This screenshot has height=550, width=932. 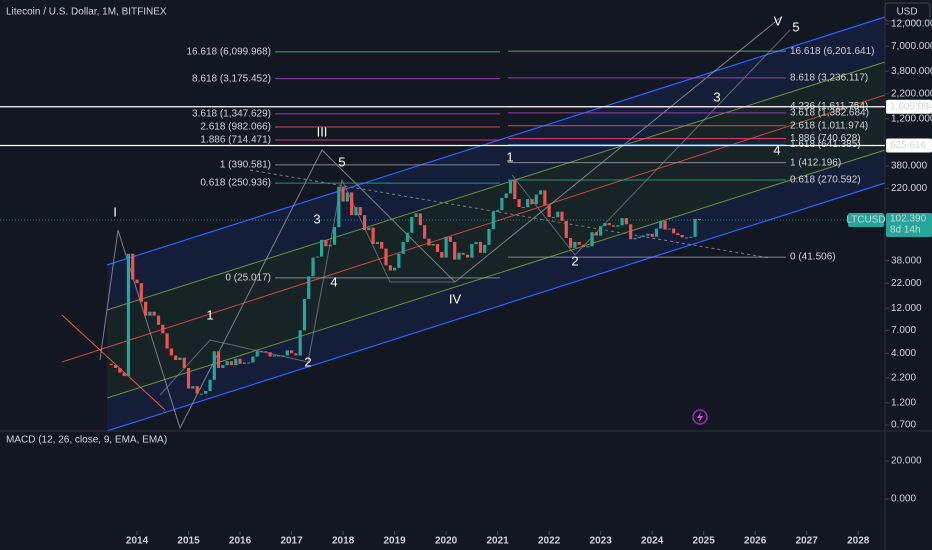 What do you see at coordinates (908, 145) in the screenshot?
I see `price-badge-label: 625.616` at bounding box center [908, 145].